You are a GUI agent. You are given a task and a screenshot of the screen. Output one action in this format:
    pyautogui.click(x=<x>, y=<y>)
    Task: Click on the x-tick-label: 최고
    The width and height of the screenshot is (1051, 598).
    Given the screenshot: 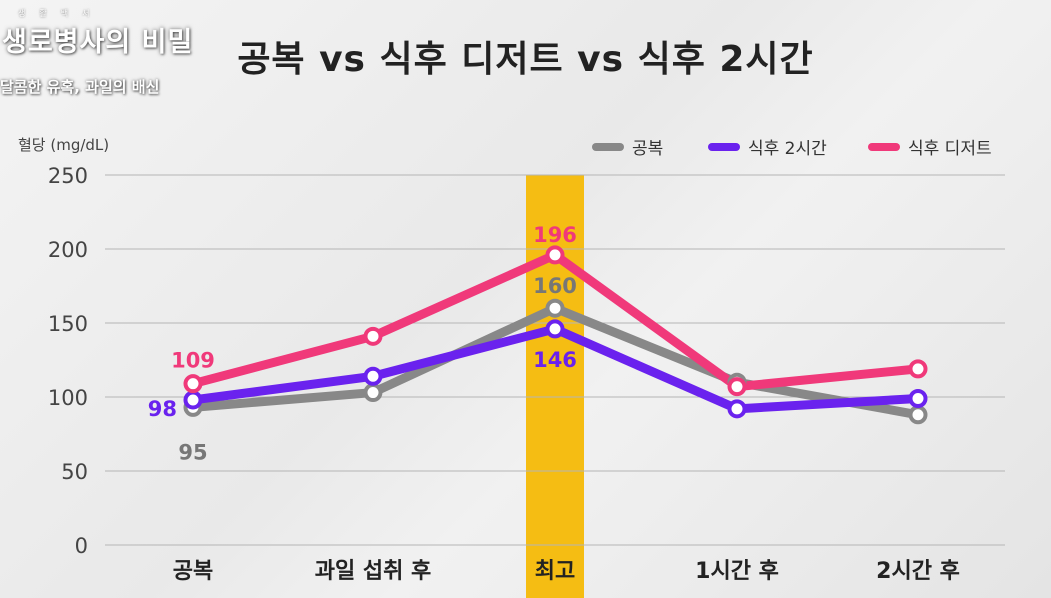 What is the action you would take?
    pyautogui.click(x=555, y=571)
    